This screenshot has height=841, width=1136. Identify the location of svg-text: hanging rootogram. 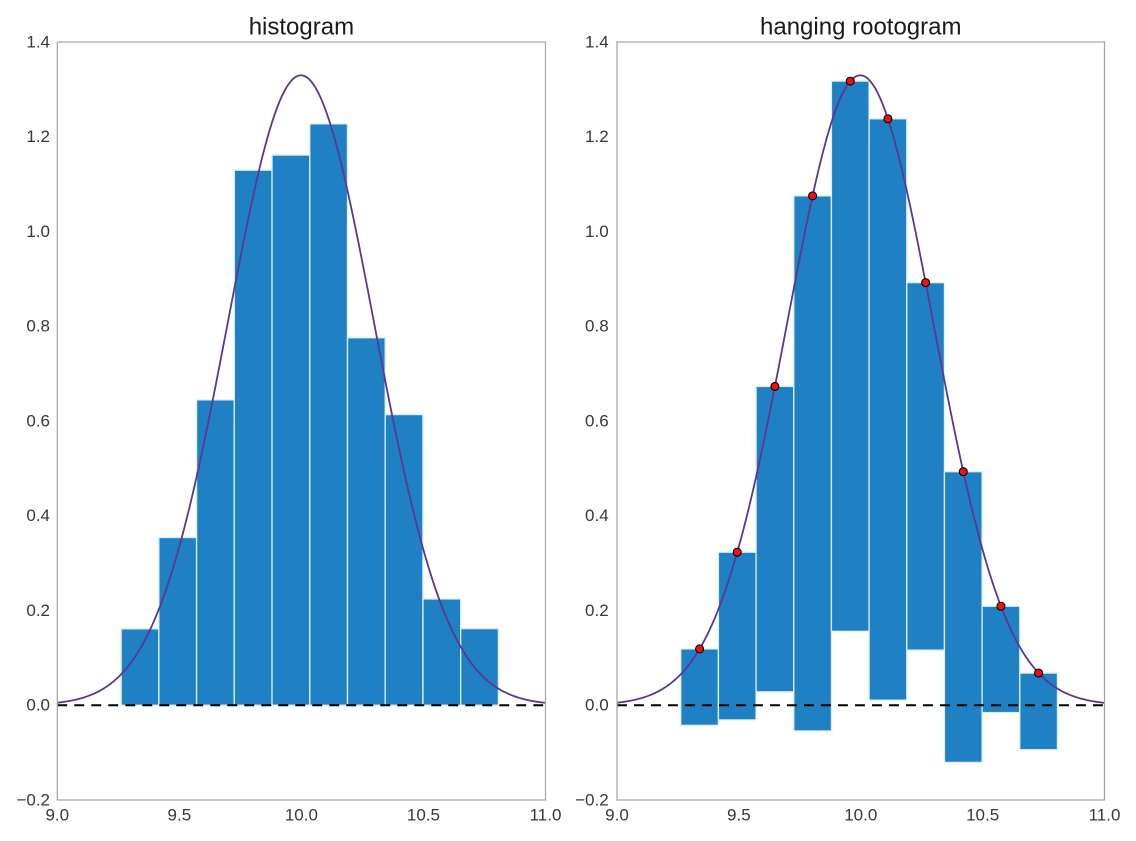
(860, 27).